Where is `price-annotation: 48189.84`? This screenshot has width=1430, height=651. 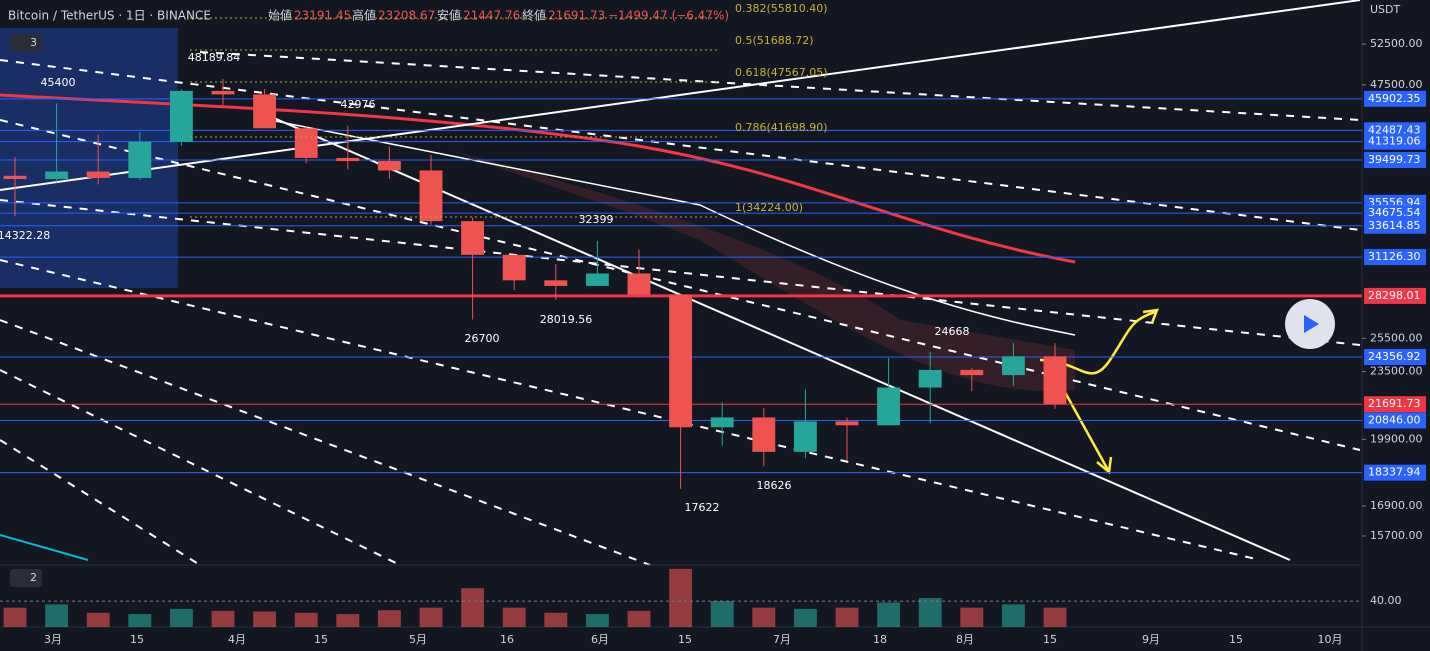
price-annotation: 48189.84 is located at coordinates (214, 57).